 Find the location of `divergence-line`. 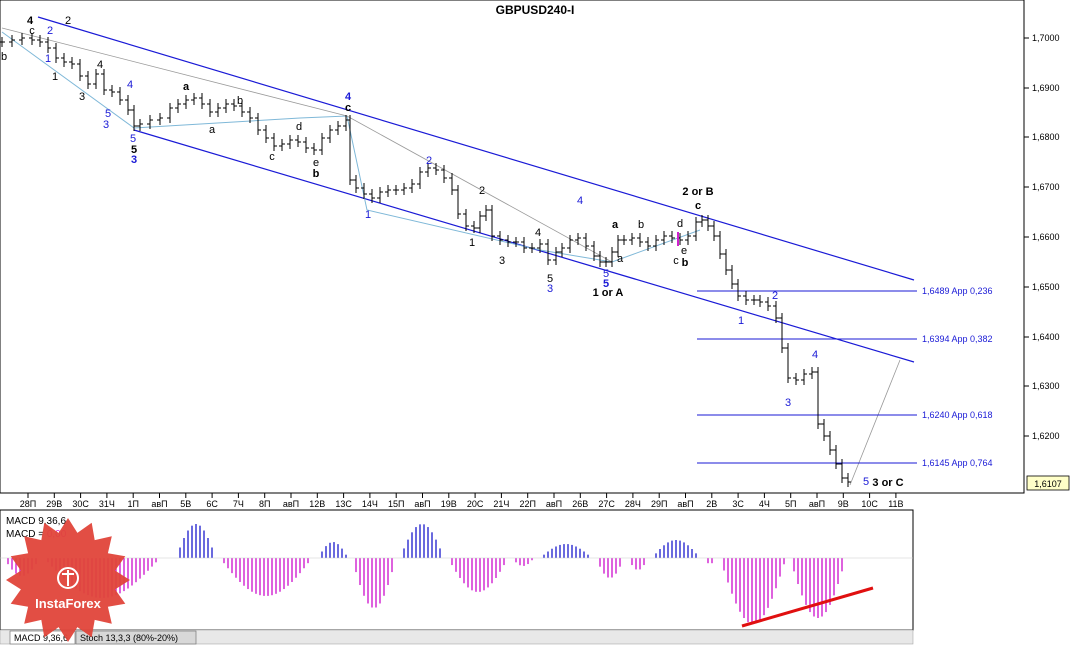

divergence-line is located at coordinates (807, 607).